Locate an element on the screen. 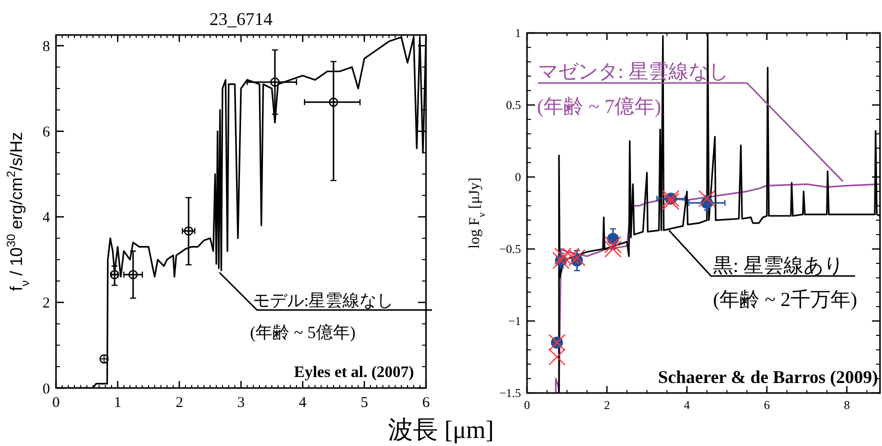 This screenshot has height=446, width=882. y-tick-label: 0.5 is located at coordinates (513, 105).